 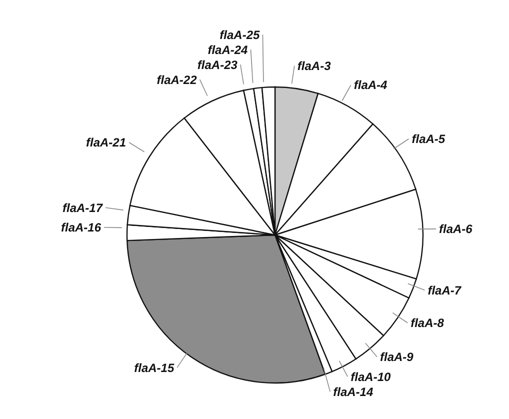 I want to click on slice-label: flaA-24, so click(x=228, y=49).